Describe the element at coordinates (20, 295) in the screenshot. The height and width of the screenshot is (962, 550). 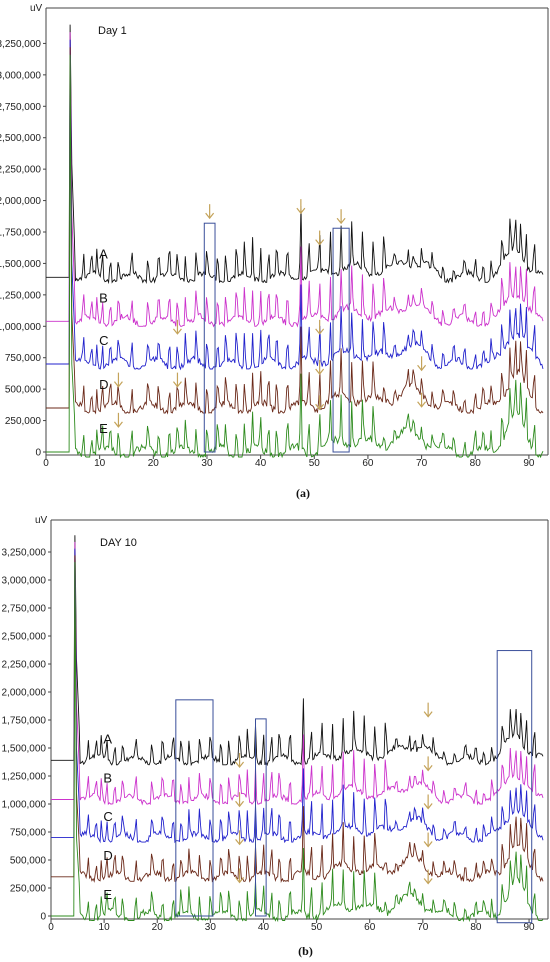
I see `y-tick-label: 1,250,000` at that location.